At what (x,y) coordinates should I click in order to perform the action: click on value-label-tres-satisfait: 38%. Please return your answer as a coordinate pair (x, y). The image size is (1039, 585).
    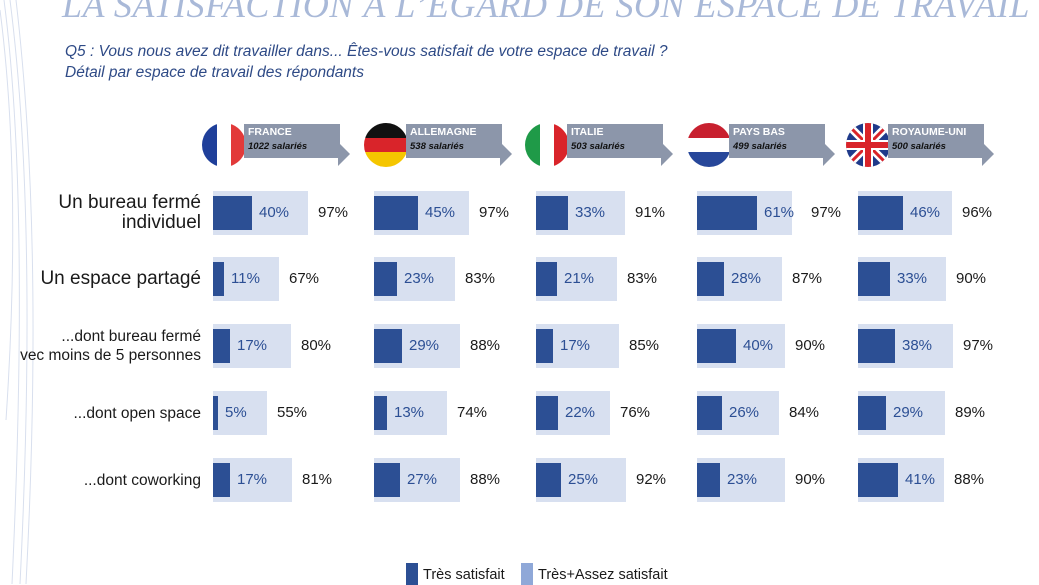
    Looking at the image, I should click on (917, 345).